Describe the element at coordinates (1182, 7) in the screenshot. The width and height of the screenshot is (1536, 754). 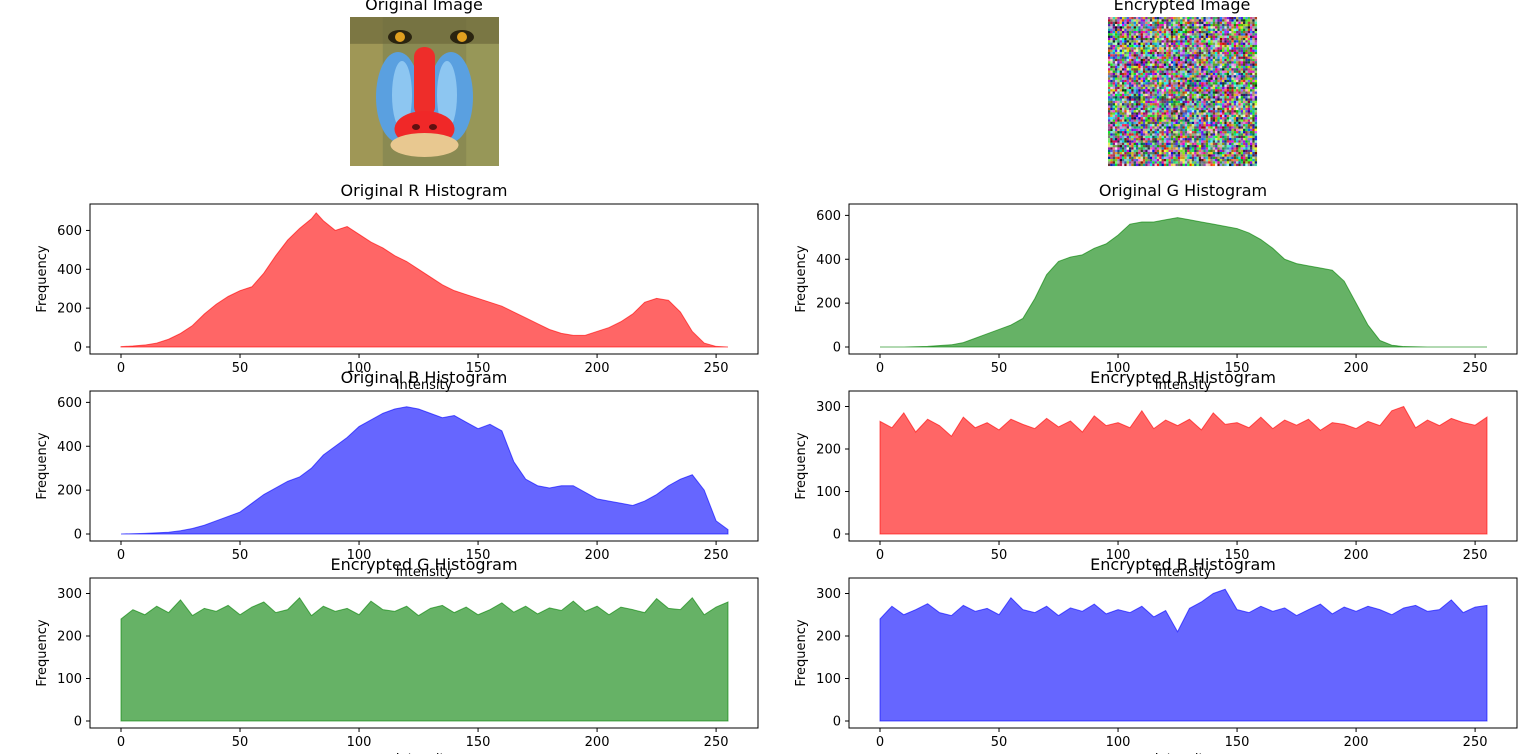
I see `encrypted-image-title: Encrypted Image` at that location.